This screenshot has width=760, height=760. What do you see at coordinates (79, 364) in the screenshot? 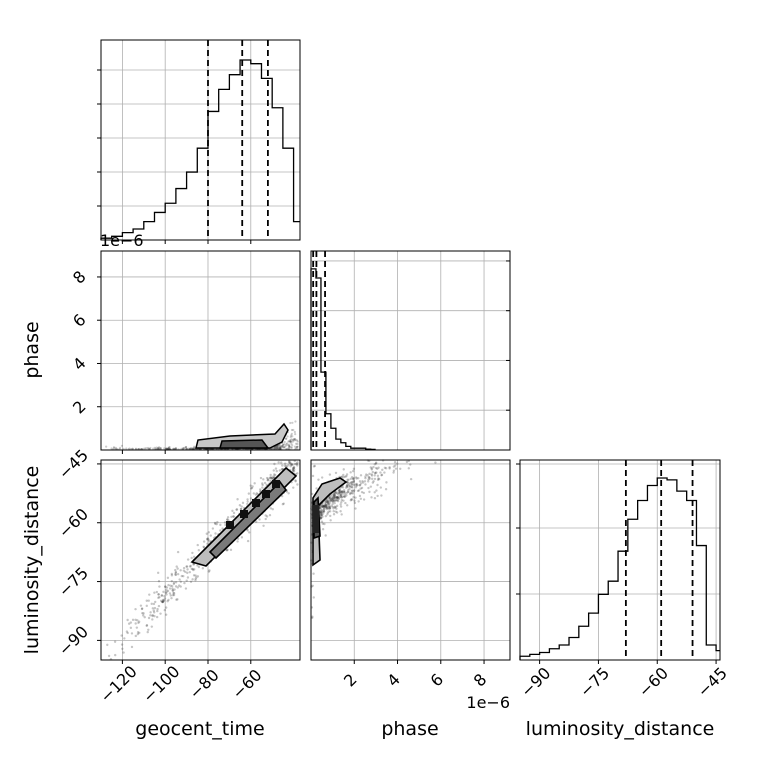
I see `phase-ytick-label: 4` at bounding box center [79, 364].